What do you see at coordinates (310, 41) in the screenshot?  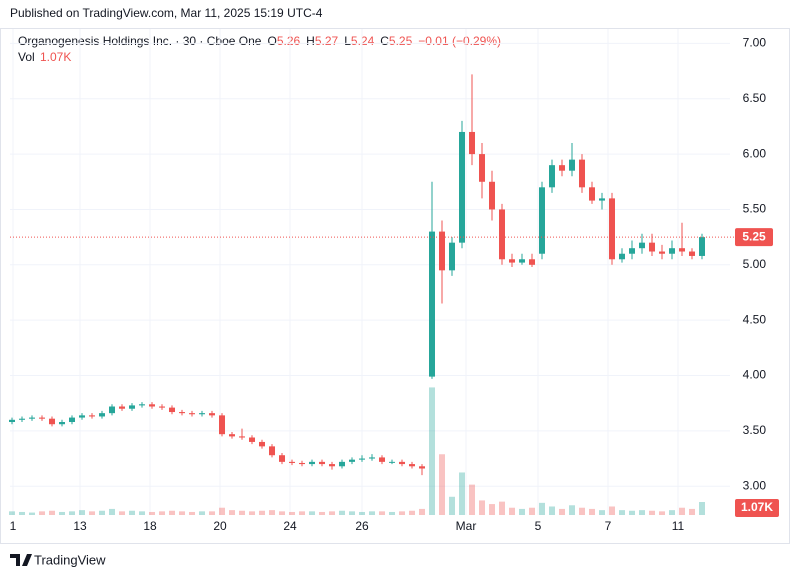 I see `legend-key: H` at bounding box center [310, 41].